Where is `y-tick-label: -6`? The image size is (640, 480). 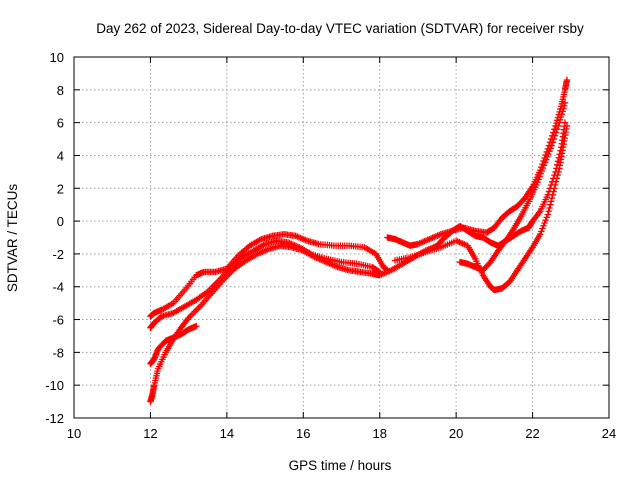
y-tick-label: -6 is located at coordinates (58, 320).